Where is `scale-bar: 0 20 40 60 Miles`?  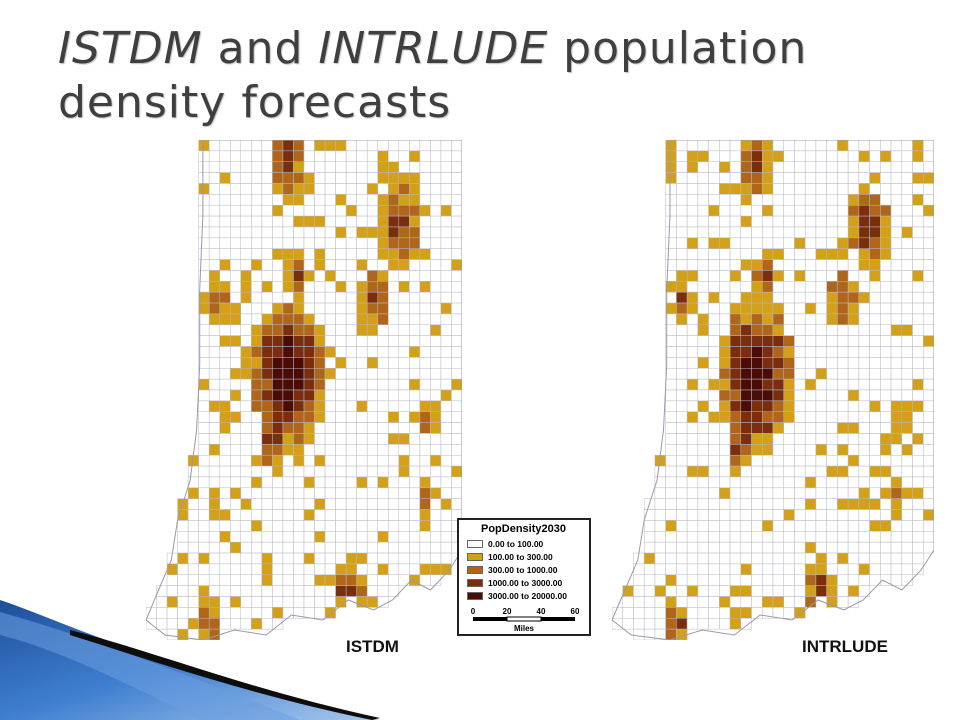 scale-bar: 0 20 40 60 Miles is located at coordinates (525, 620).